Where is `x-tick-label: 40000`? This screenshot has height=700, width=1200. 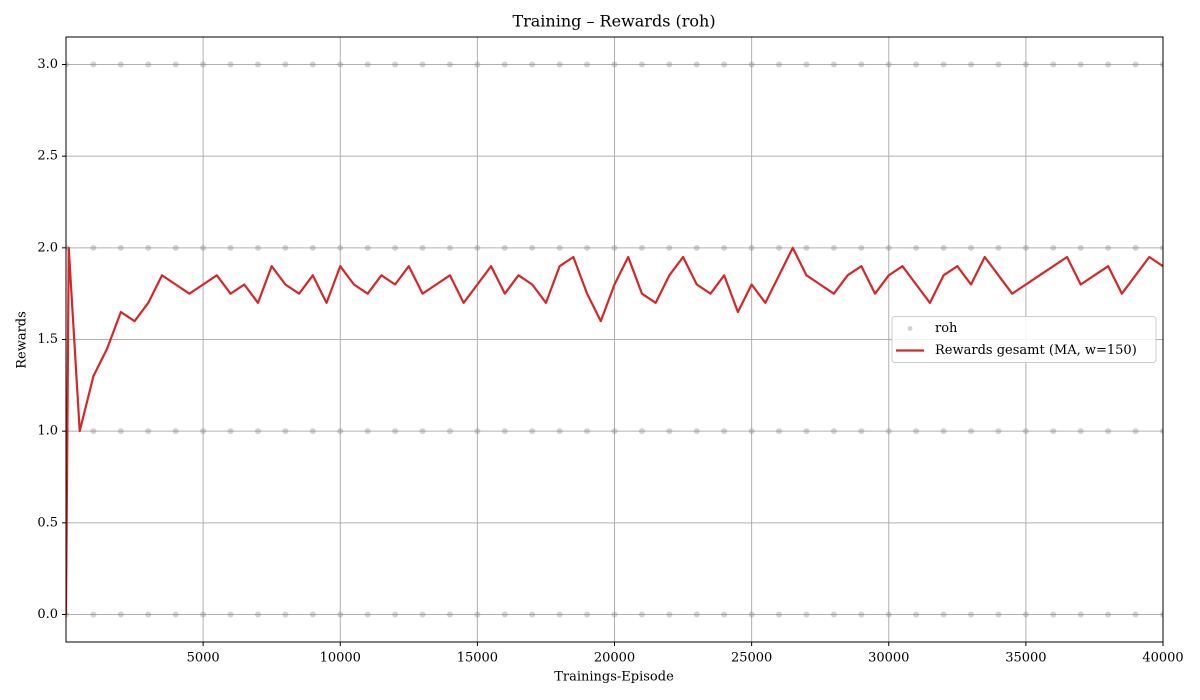 x-tick-label: 40000 is located at coordinates (1162, 658).